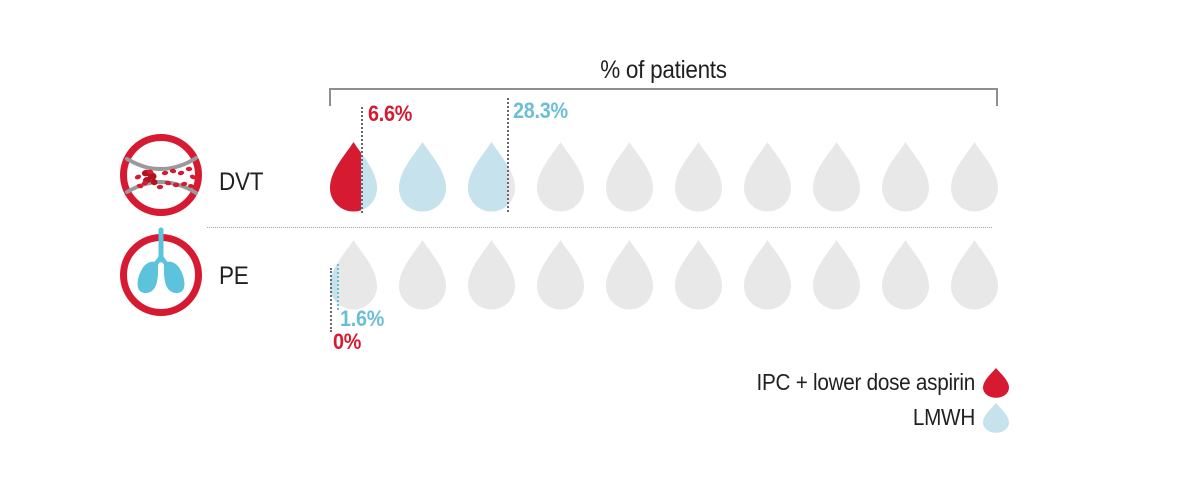 This screenshot has width=1200, height=500. Describe the element at coordinates (362, 160) in the screenshot. I see `marker-line-dvt-ipc` at that location.